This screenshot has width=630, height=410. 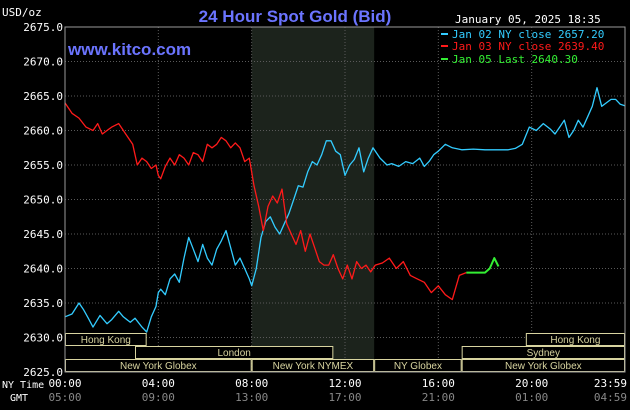 What do you see at coordinates (43, 96) in the screenshot?
I see `y-tick-label: 2665.0` at bounding box center [43, 96].